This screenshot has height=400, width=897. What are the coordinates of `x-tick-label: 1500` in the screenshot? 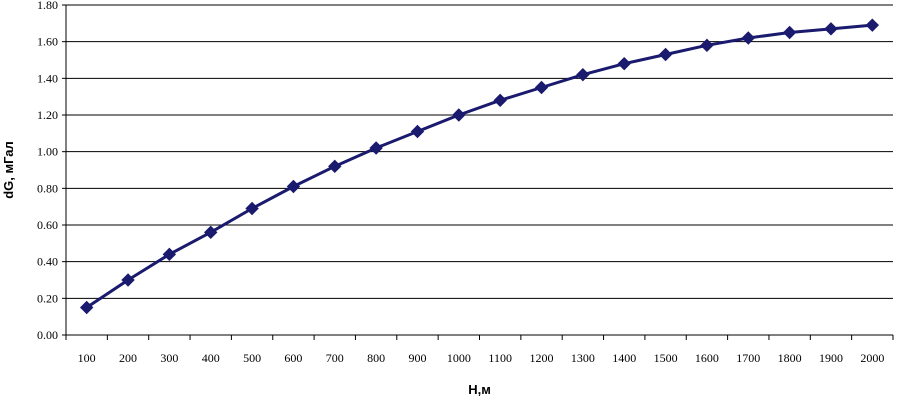 It's located at (666, 358).